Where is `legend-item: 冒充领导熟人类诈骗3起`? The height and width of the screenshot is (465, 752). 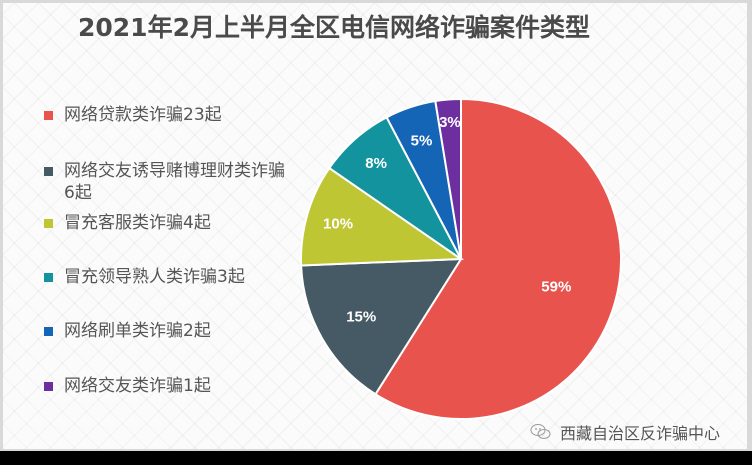 legend-item: 冒充领导熟人类诈骗3起 is located at coordinates (174, 277).